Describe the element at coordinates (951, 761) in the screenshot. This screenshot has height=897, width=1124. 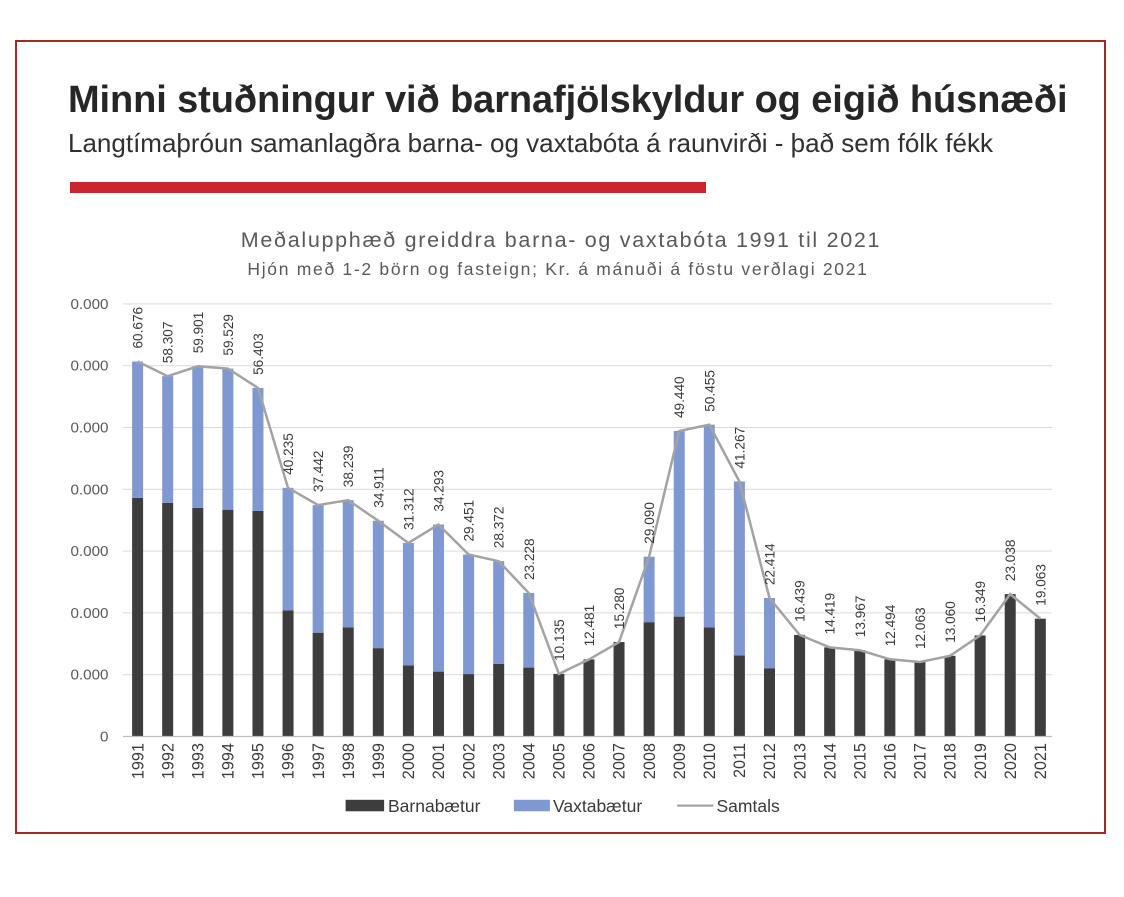
I see `svg-text: 2018` at that location.